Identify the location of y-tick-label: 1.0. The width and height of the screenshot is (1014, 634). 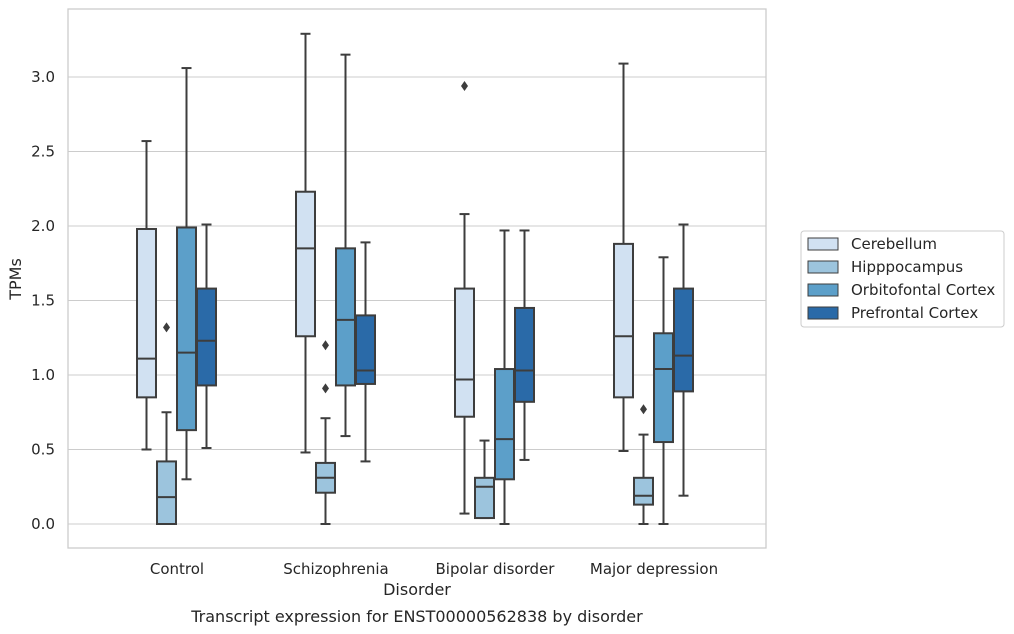
(43, 375).